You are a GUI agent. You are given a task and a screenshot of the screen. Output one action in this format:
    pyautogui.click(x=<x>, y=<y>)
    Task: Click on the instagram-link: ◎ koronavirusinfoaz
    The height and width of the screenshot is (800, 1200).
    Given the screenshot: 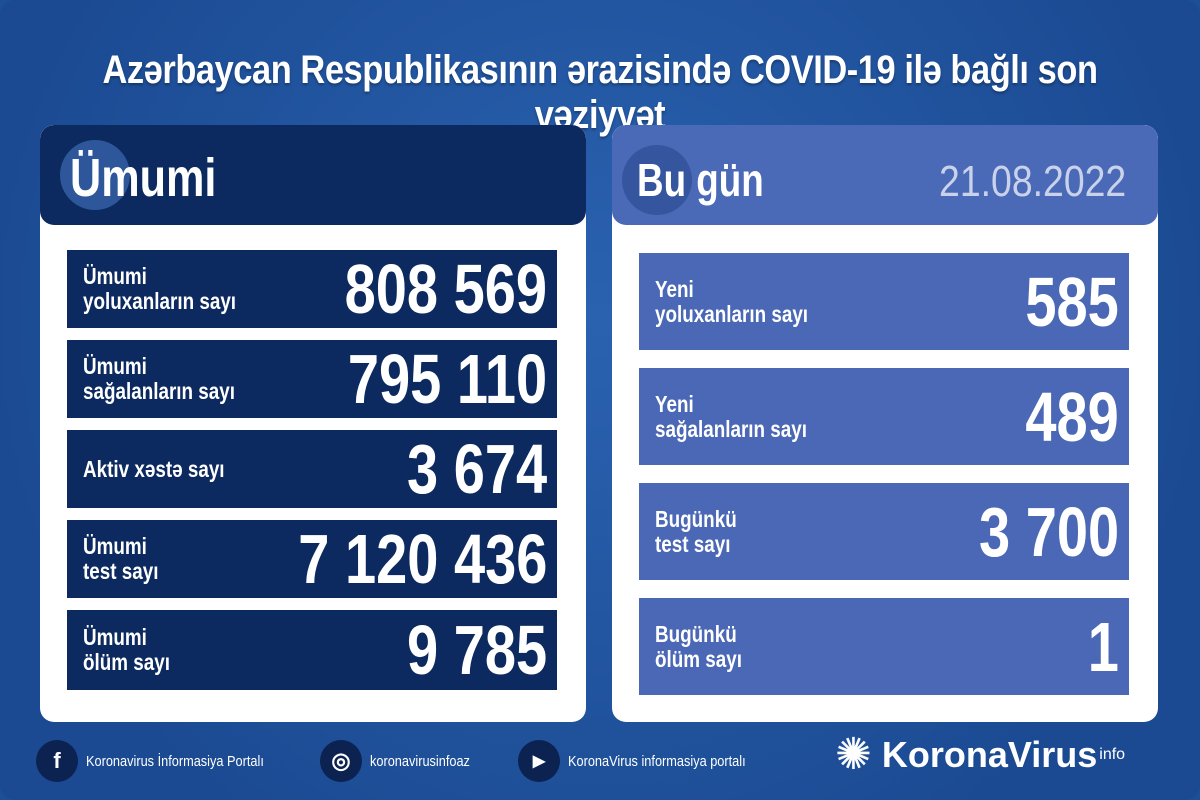 What is the action you would take?
    pyautogui.click(x=404, y=761)
    